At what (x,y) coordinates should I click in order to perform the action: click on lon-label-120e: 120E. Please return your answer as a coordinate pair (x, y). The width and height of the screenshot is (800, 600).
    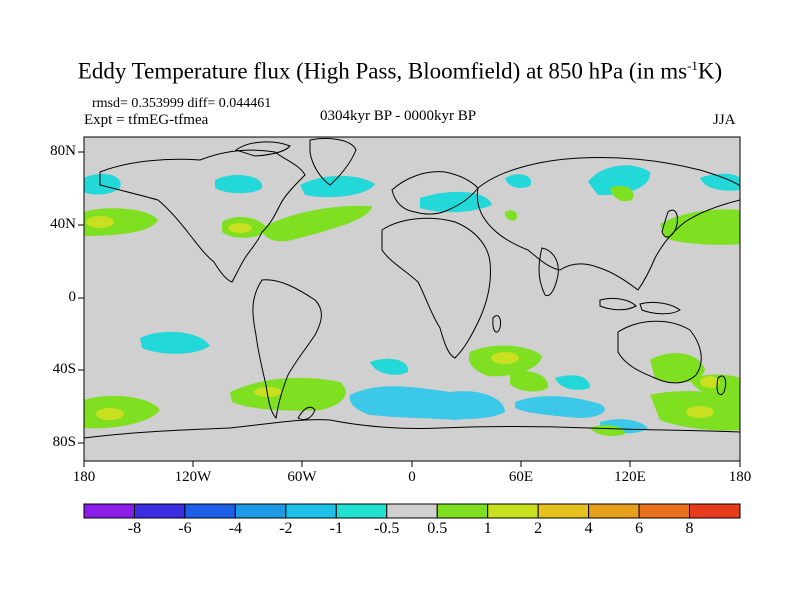
    Looking at the image, I should click on (630, 477).